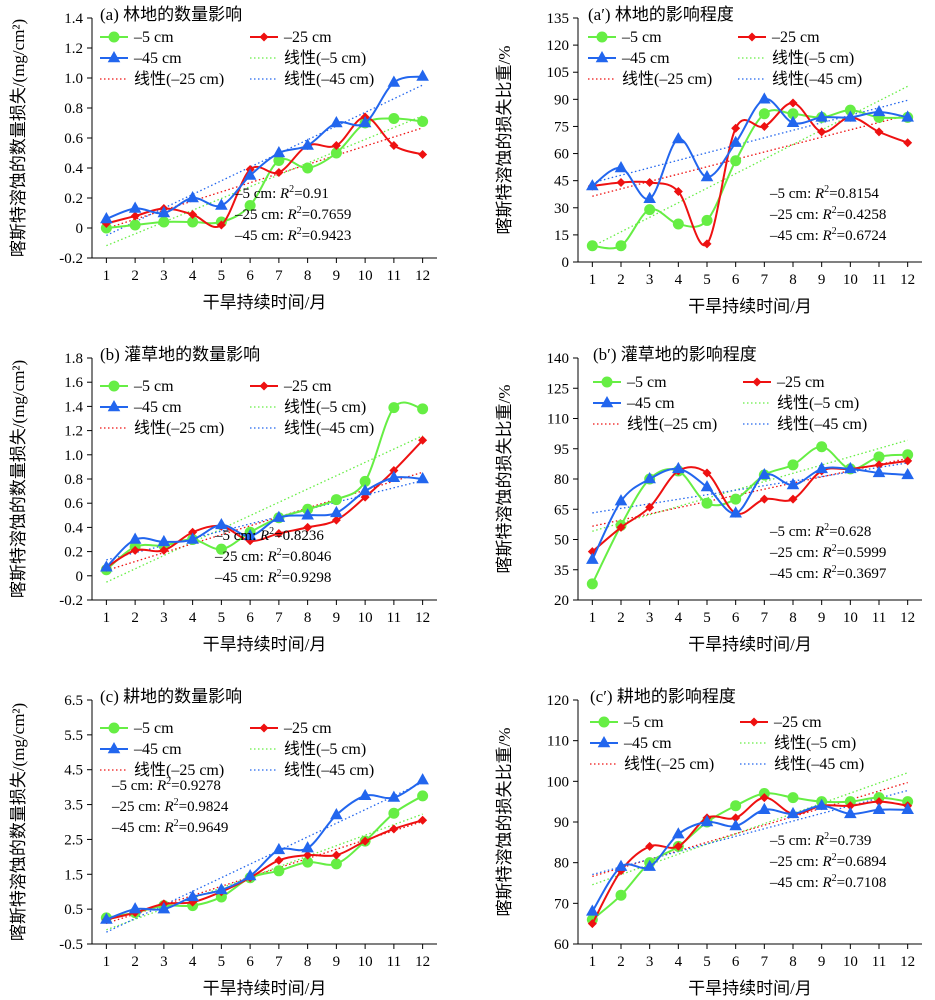  Describe the element at coordinates (827, 214) in the screenshot. I see `r-squared-annotation: –25 cm: R2=0.4258` at that location.